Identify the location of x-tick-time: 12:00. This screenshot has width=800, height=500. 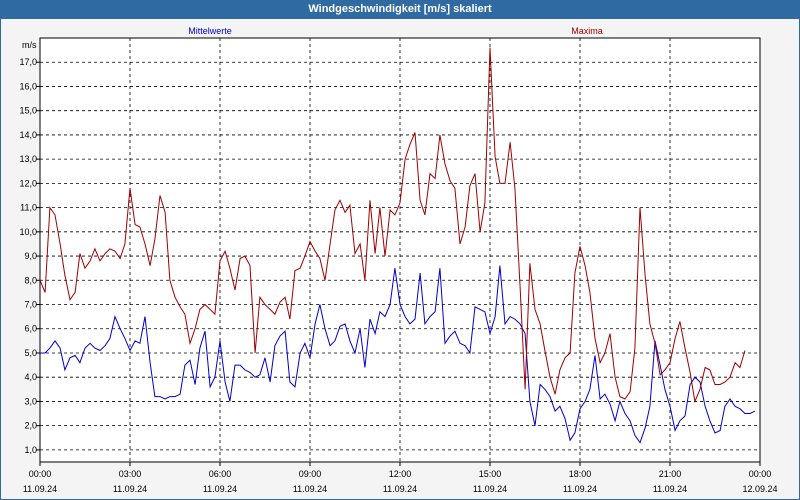
(400, 474).